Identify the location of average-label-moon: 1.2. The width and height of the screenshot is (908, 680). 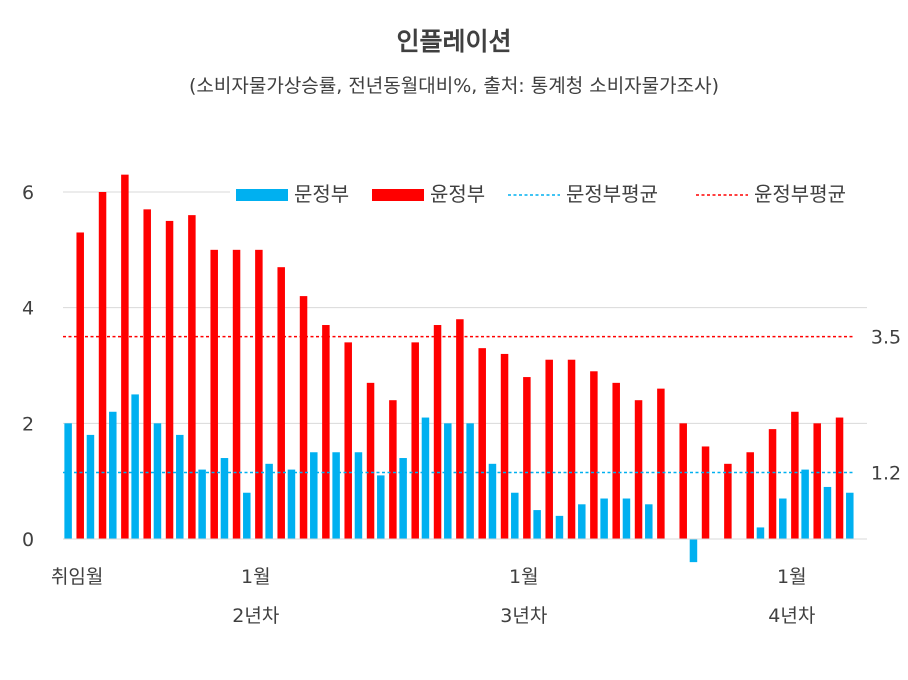
(886, 473).